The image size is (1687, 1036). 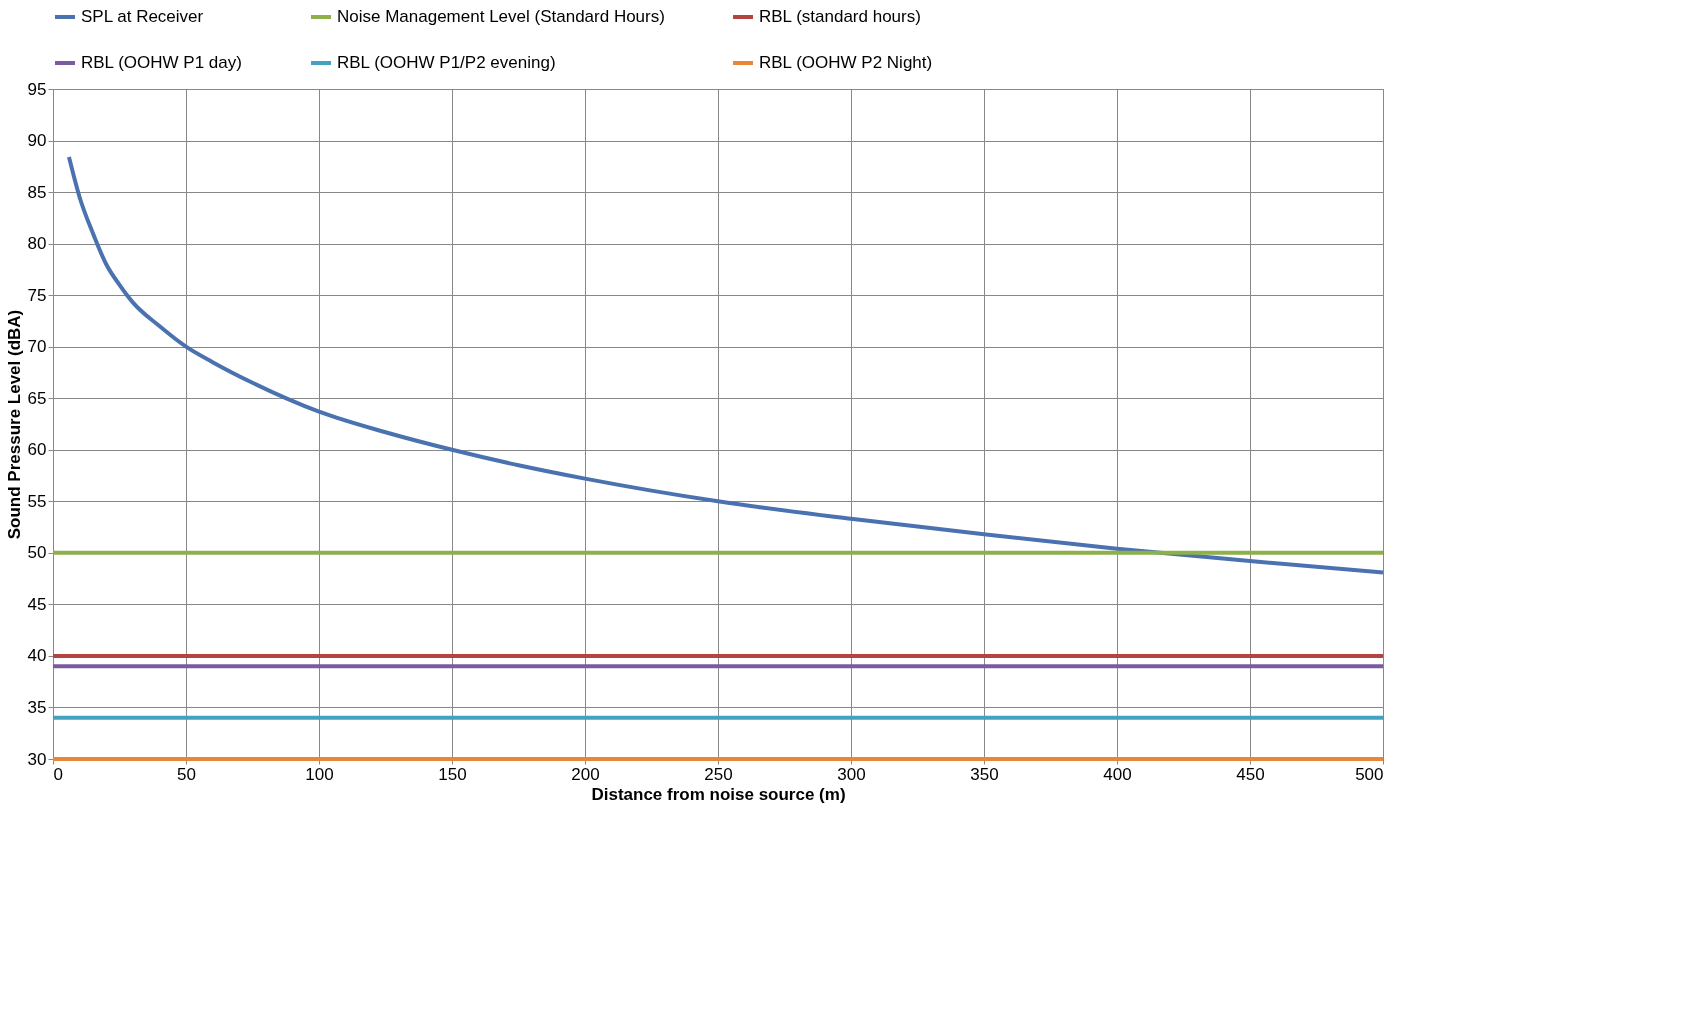 What do you see at coordinates (161, 62) in the screenshot?
I see `legend-label: RBL (OOHW P1 day)` at bounding box center [161, 62].